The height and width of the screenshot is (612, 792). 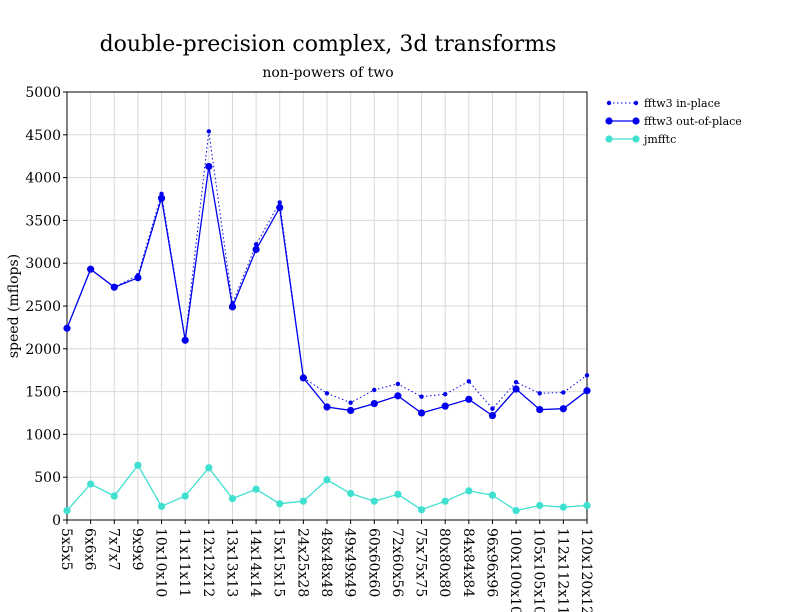 I want to click on y-tick-label: 4000, so click(x=43, y=179).